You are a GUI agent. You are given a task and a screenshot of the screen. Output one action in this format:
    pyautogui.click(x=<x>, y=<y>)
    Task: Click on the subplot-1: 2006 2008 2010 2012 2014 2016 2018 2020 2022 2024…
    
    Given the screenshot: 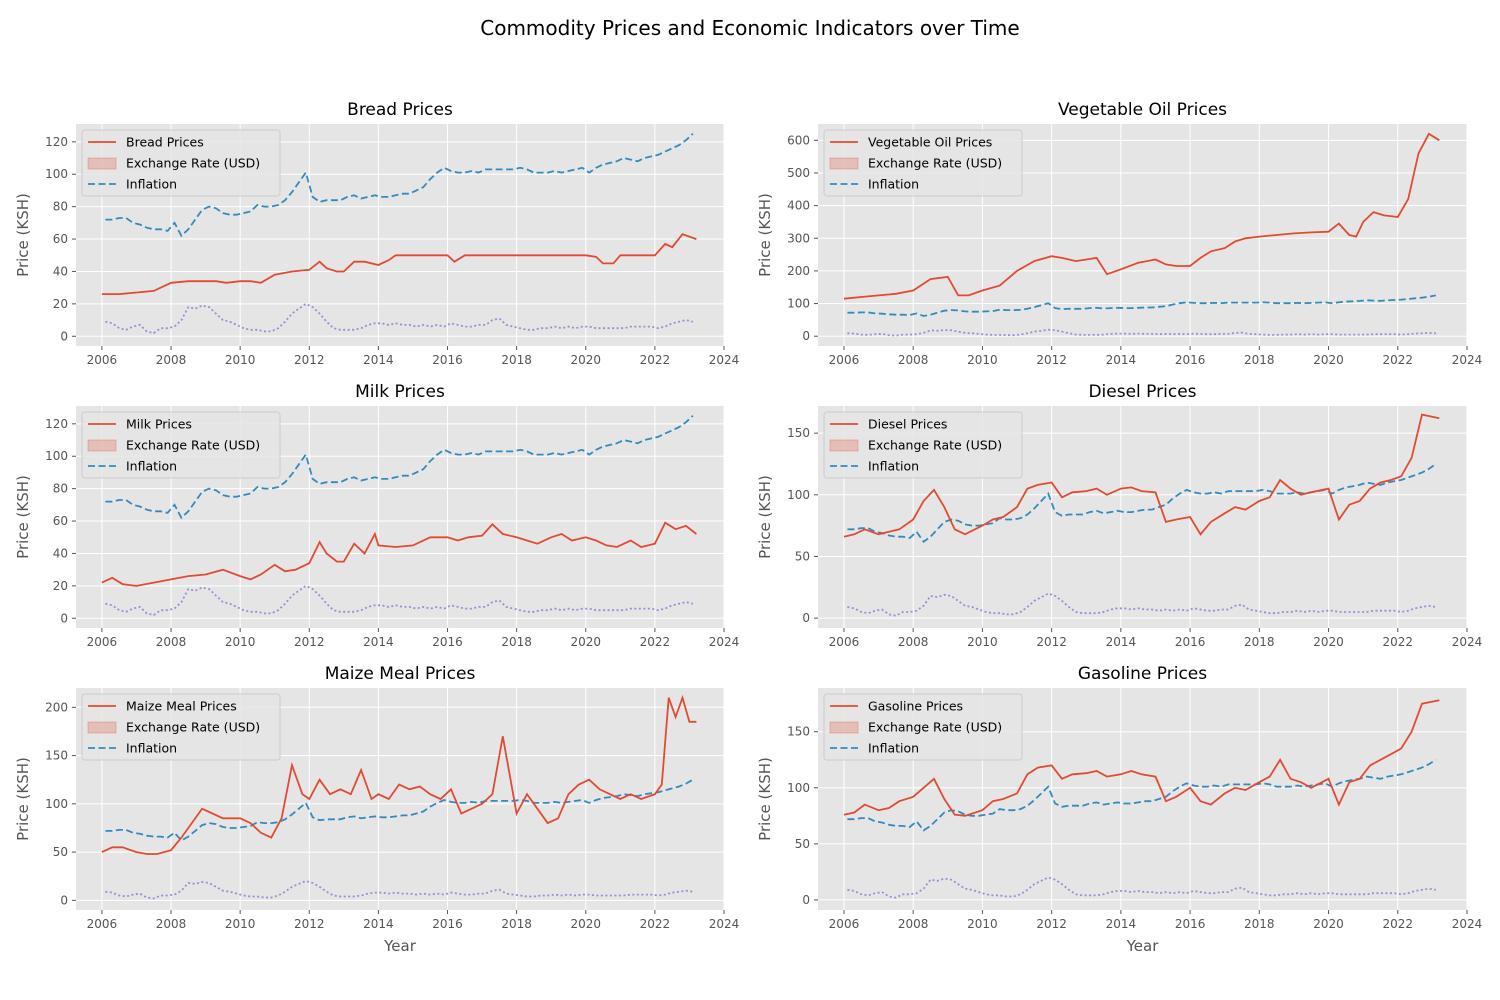 What is the action you would take?
    pyautogui.click(x=376, y=233)
    